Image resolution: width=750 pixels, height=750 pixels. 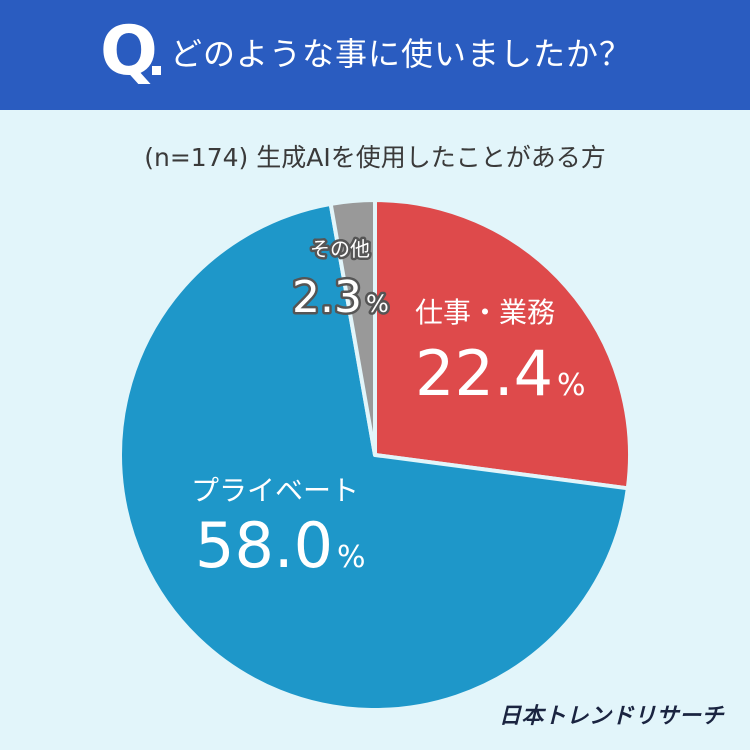 I want to click on pie-slice-other, so click(x=352, y=327).